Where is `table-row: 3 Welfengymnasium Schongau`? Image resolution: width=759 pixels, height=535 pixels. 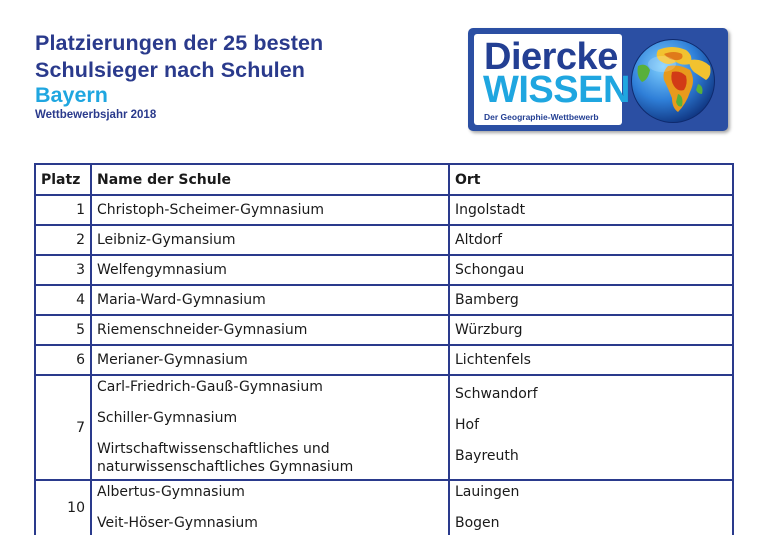
table-row: 3 Welfengymnasium Schongau is located at coordinates (384, 270).